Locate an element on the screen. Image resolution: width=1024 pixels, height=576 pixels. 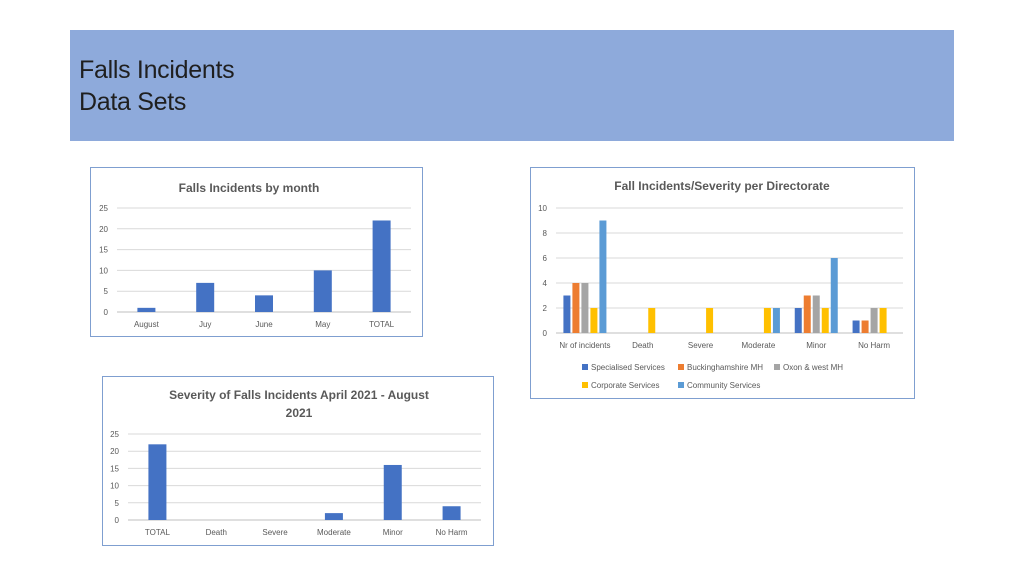
legend-label: Corporate Services is located at coordinates (625, 385).